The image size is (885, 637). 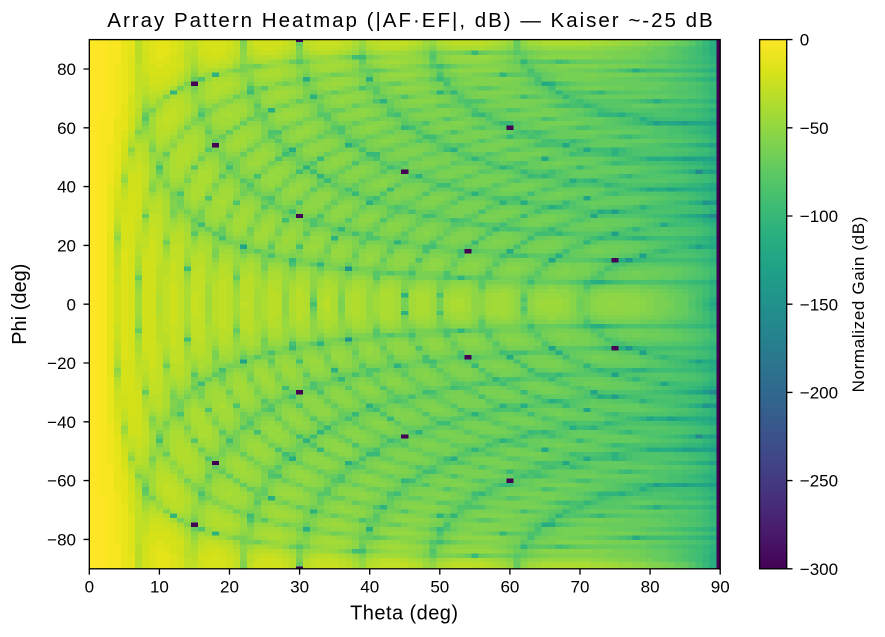 What do you see at coordinates (819, 216) in the screenshot?
I see `svg-text: −100` at bounding box center [819, 216].